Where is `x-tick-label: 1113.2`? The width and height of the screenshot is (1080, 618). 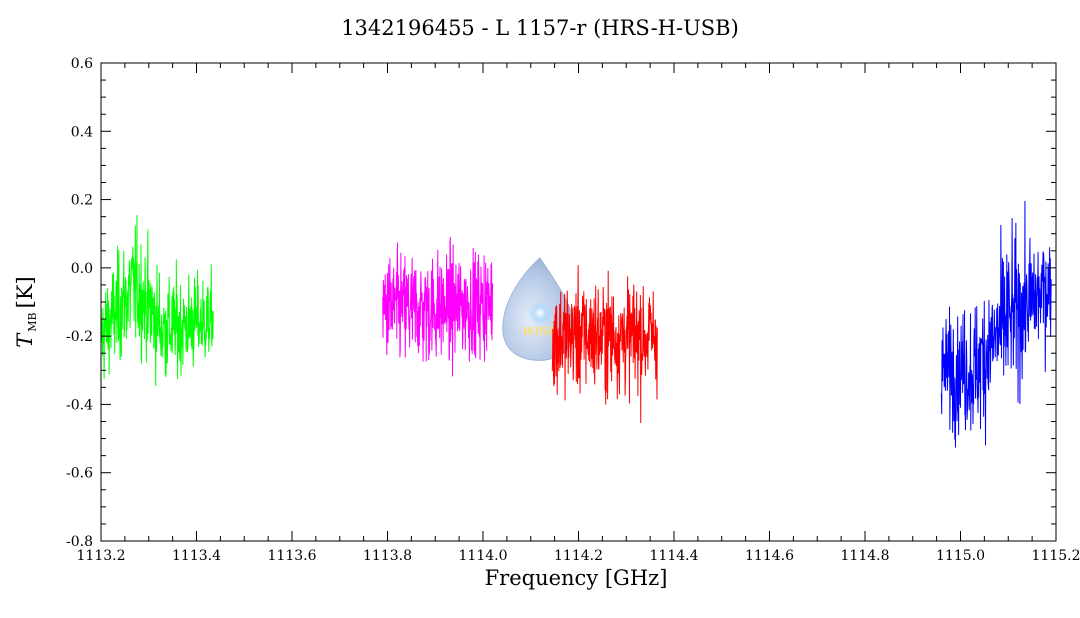 x-tick-label: 1113.2 is located at coordinates (101, 556).